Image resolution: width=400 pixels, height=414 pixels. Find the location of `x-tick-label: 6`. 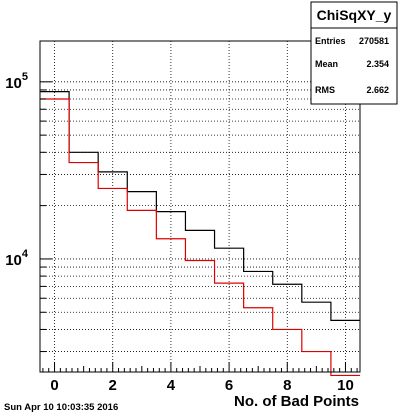

x-tick-label: 6 is located at coordinates (229, 385).